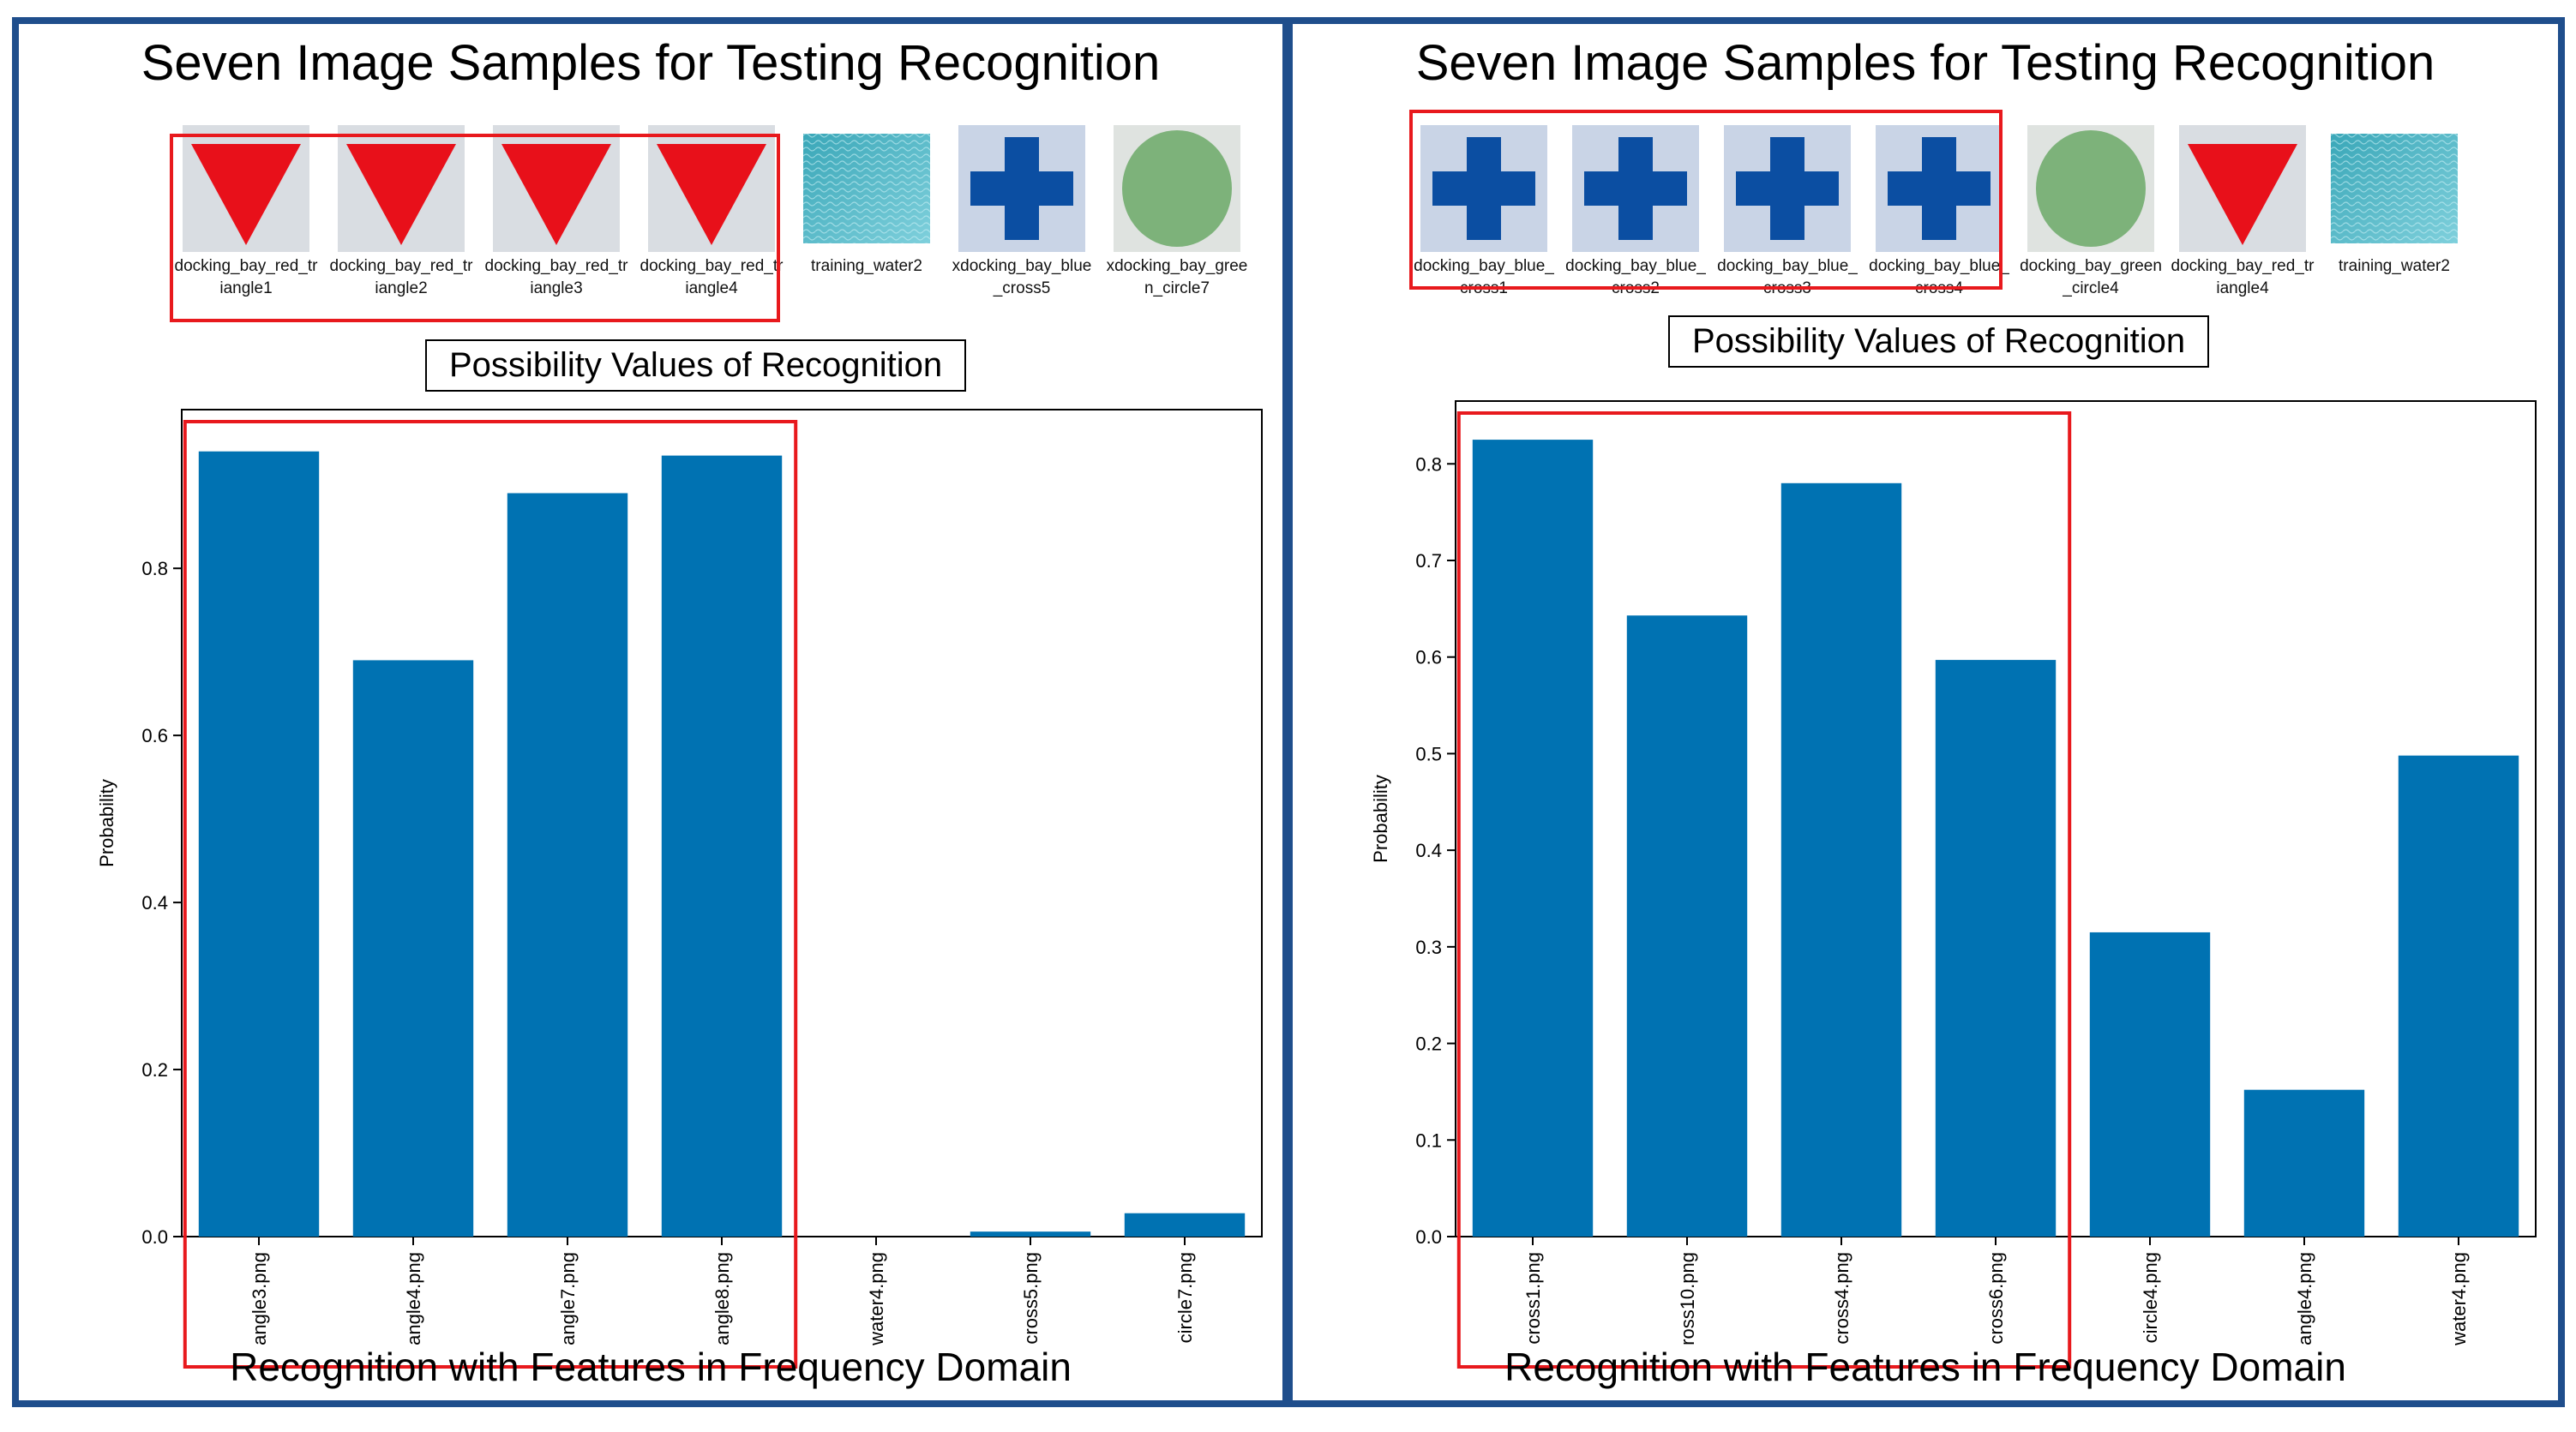 The height and width of the screenshot is (1432, 2576). I want to click on sample-caption: docking_bay_green_circle4, so click(2091, 277).